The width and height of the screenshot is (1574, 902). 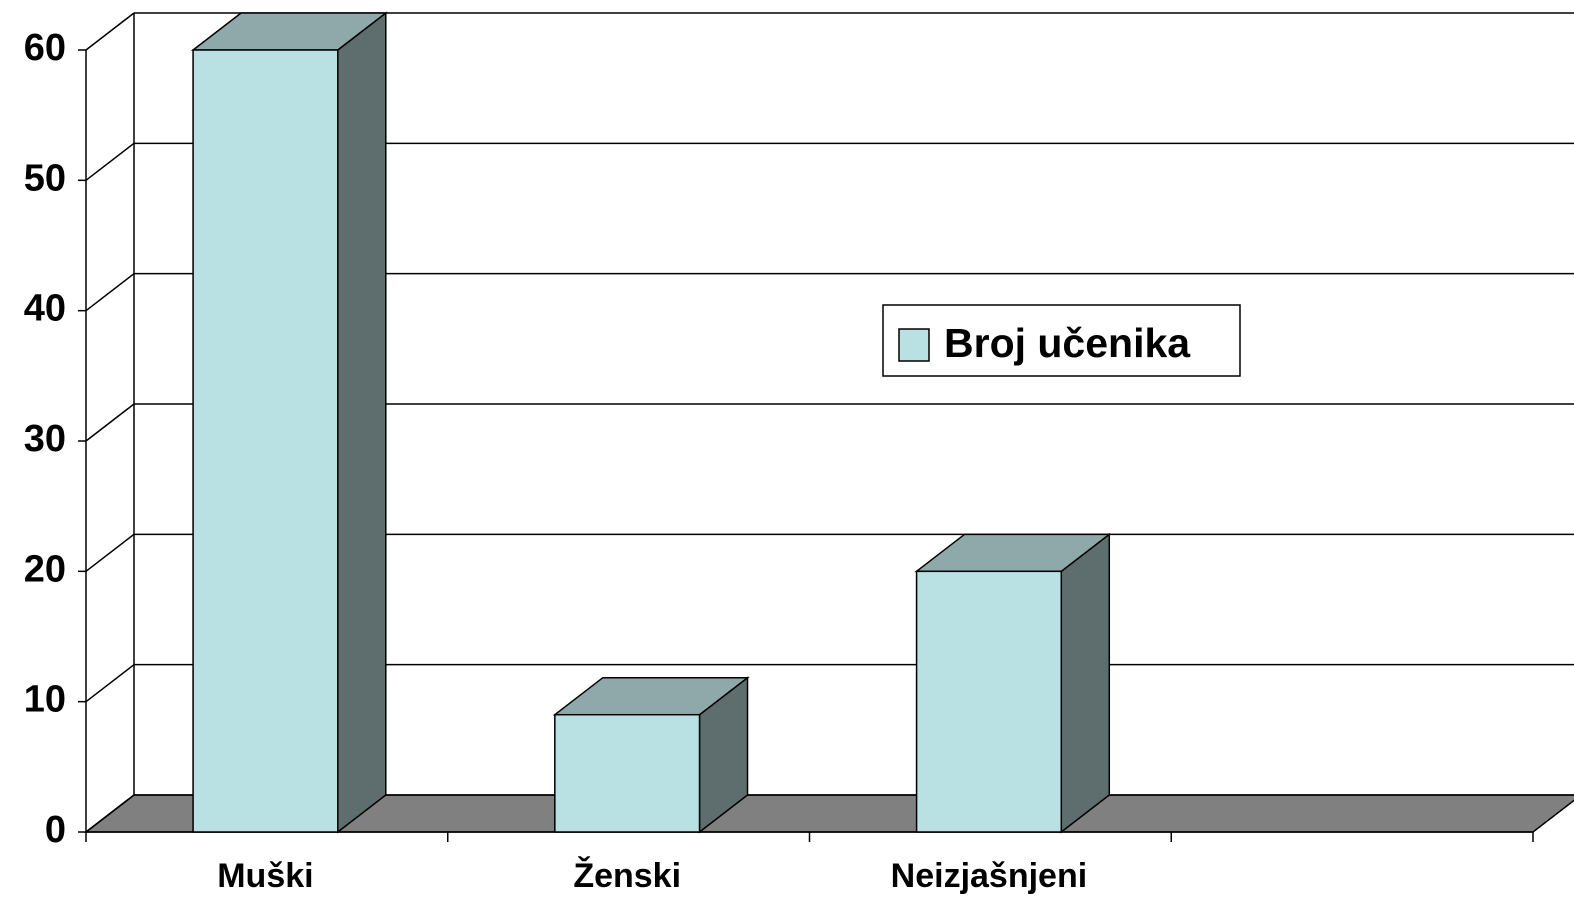 I want to click on y-tick-label: 20, so click(x=45, y=569).